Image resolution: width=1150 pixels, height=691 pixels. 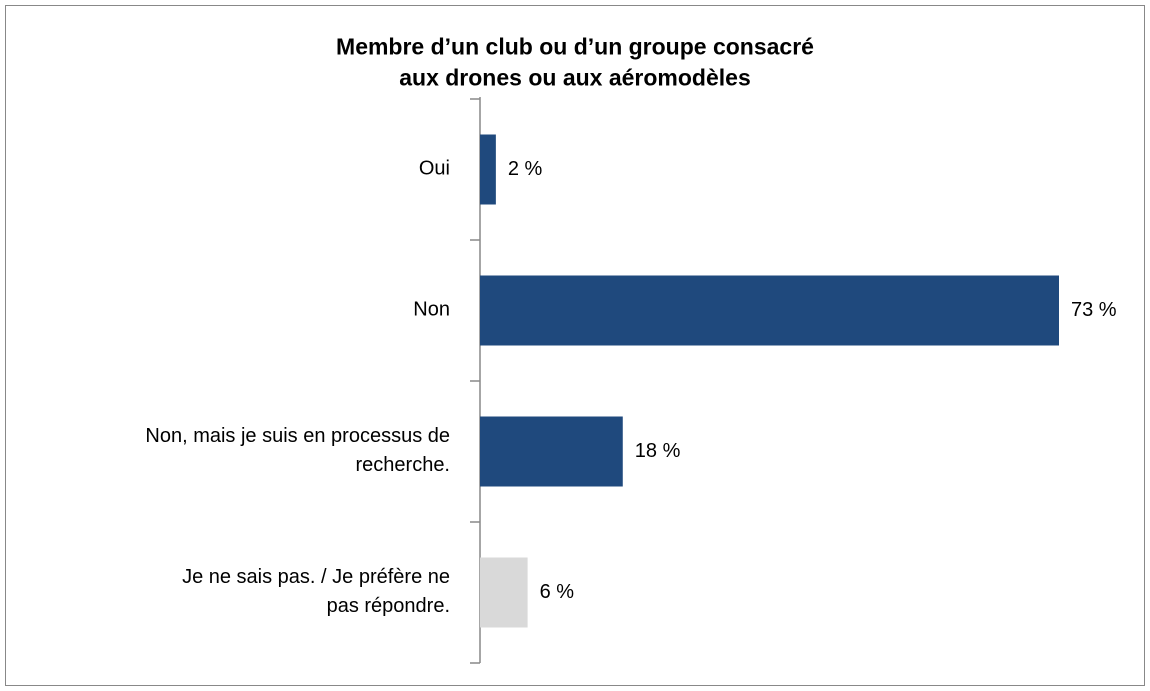 I want to click on category-label: Oui, so click(x=434, y=169).